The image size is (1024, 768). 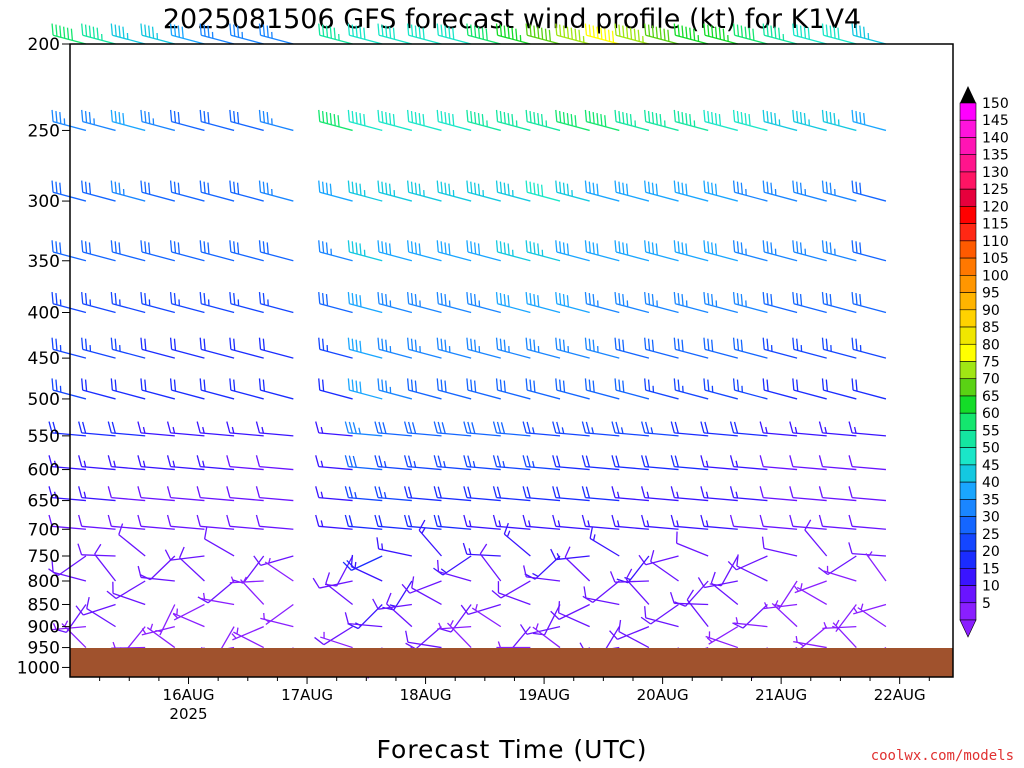 I want to click on x-tick-label: 17AUG, so click(x=307, y=695).